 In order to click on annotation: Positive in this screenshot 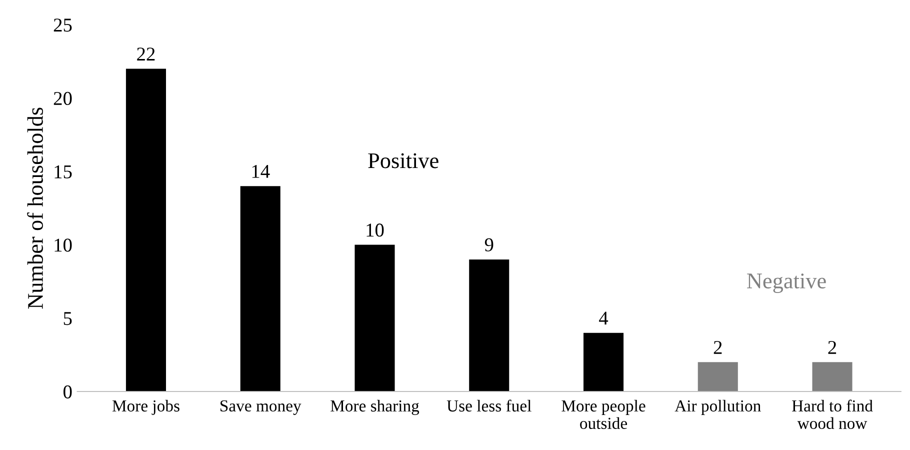, I will do `click(403, 160)`.